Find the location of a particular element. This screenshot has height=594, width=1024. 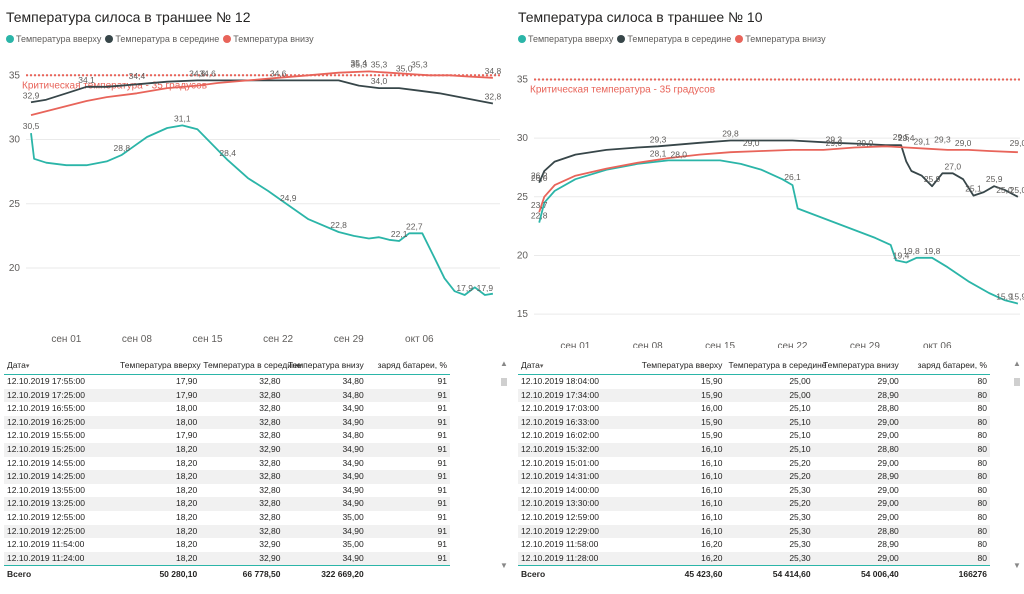

table-row: 12.10.2019 16:25:00 18,00 32,80 34,90 91 is located at coordinates (227, 422).